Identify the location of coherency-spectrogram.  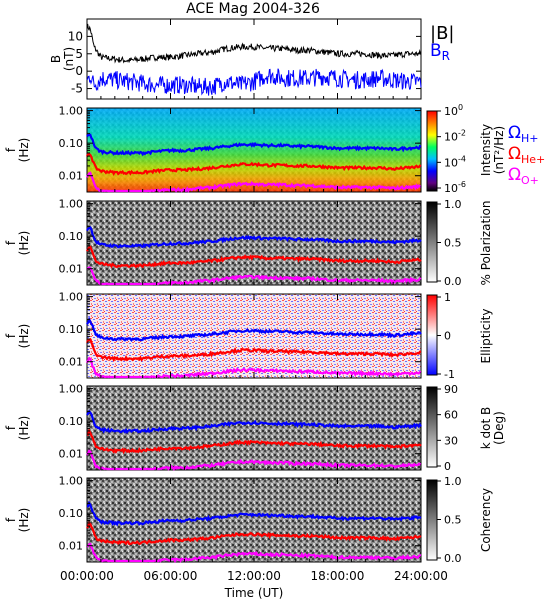
(254, 520).